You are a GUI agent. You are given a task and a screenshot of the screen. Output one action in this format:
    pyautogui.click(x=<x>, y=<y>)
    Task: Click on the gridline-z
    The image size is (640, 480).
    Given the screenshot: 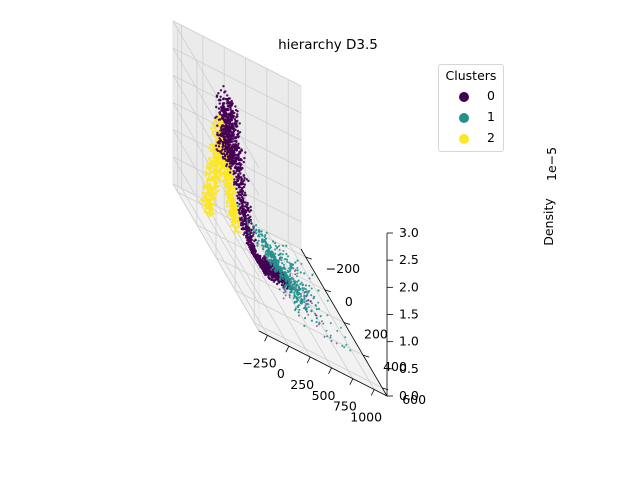 What is the action you would take?
    pyautogui.click(x=216, y=94)
    